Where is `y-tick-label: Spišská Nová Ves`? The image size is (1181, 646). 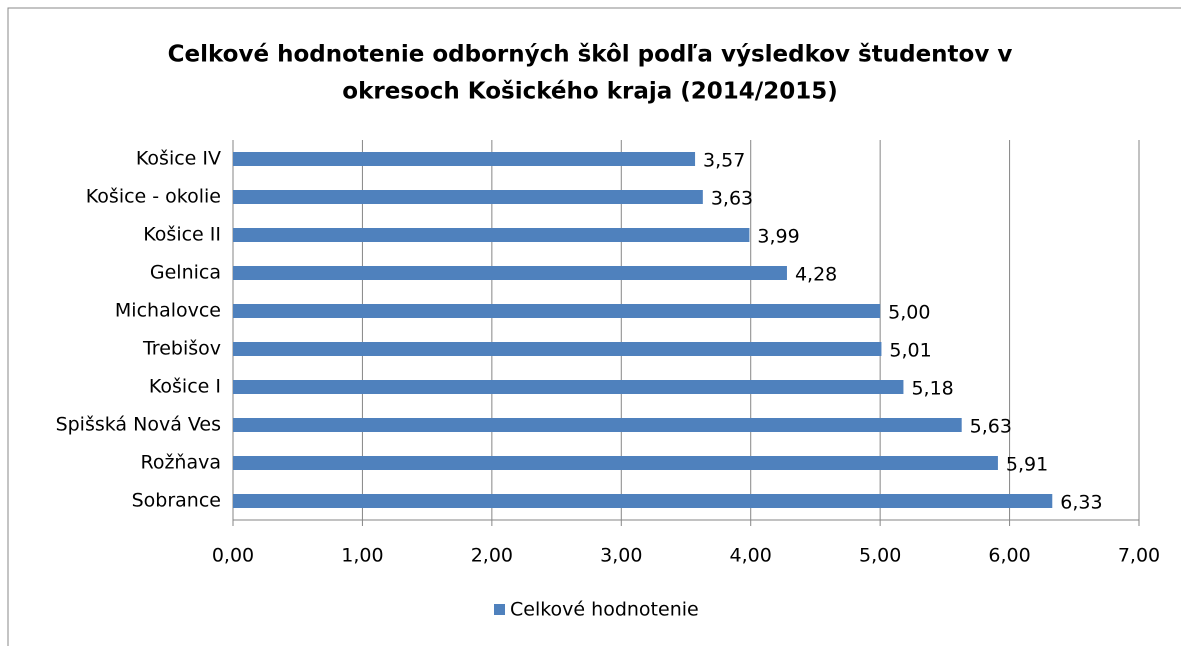
y-tick-label: Spišská Nová Ves is located at coordinates (138, 425).